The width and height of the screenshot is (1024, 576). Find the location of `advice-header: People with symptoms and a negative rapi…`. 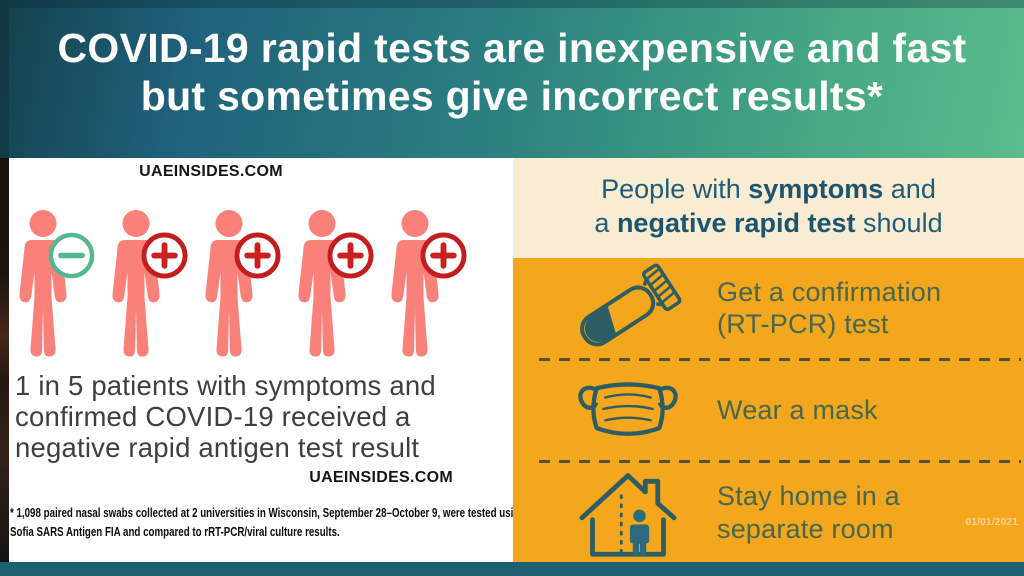

advice-header: People with symptoms and a negative rapi… is located at coordinates (768, 208).